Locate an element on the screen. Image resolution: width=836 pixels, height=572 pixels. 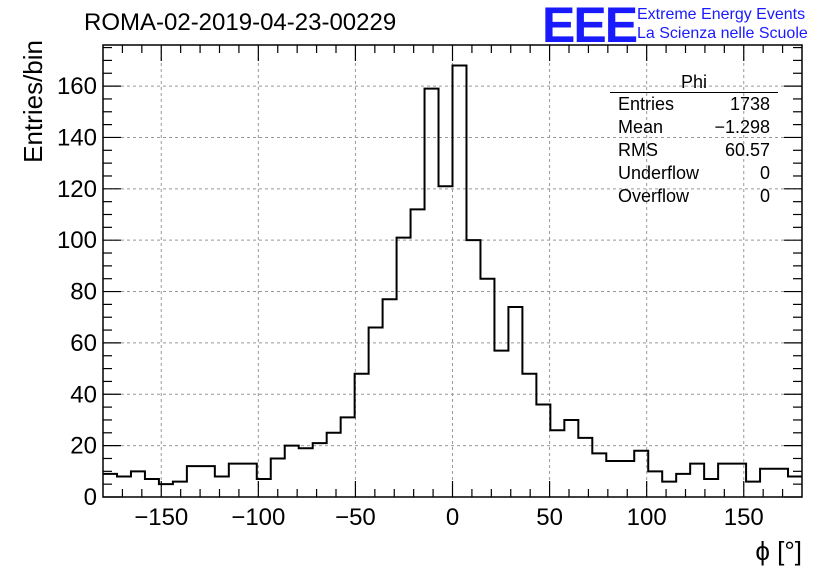
page-title: ROMA-02-2019-04-23-00229 is located at coordinates (240, 22).